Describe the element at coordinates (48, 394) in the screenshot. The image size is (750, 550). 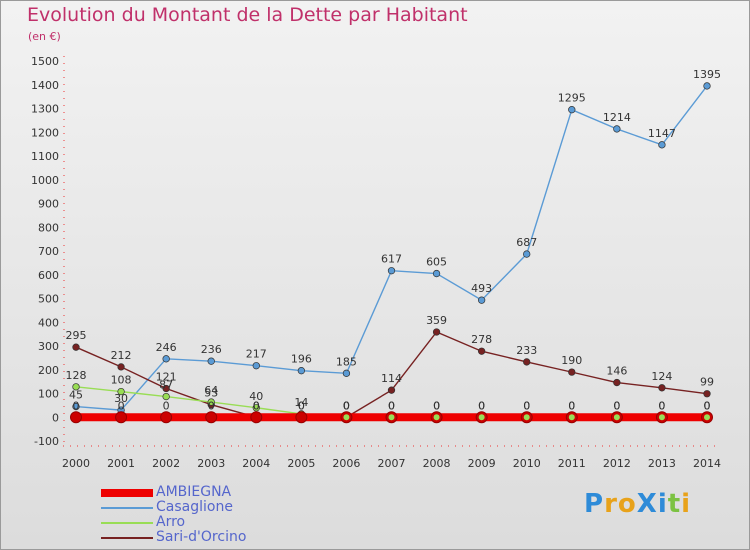
I see `y-tick-label: 100` at that location.